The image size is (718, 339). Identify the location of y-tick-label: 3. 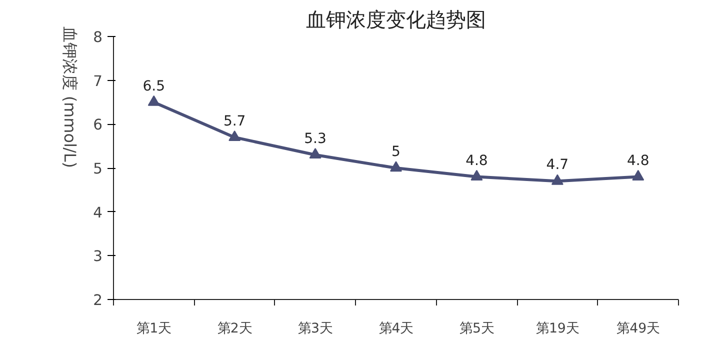
(98, 257).